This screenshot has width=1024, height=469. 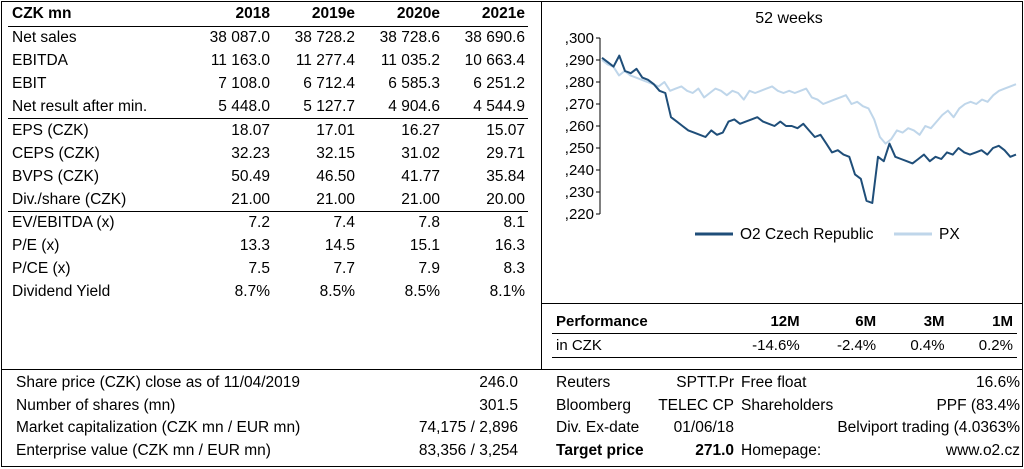 What do you see at coordinates (914, 345) in the screenshot?
I see `performance-cell: 0.4%` at bounding box center [914, 345].